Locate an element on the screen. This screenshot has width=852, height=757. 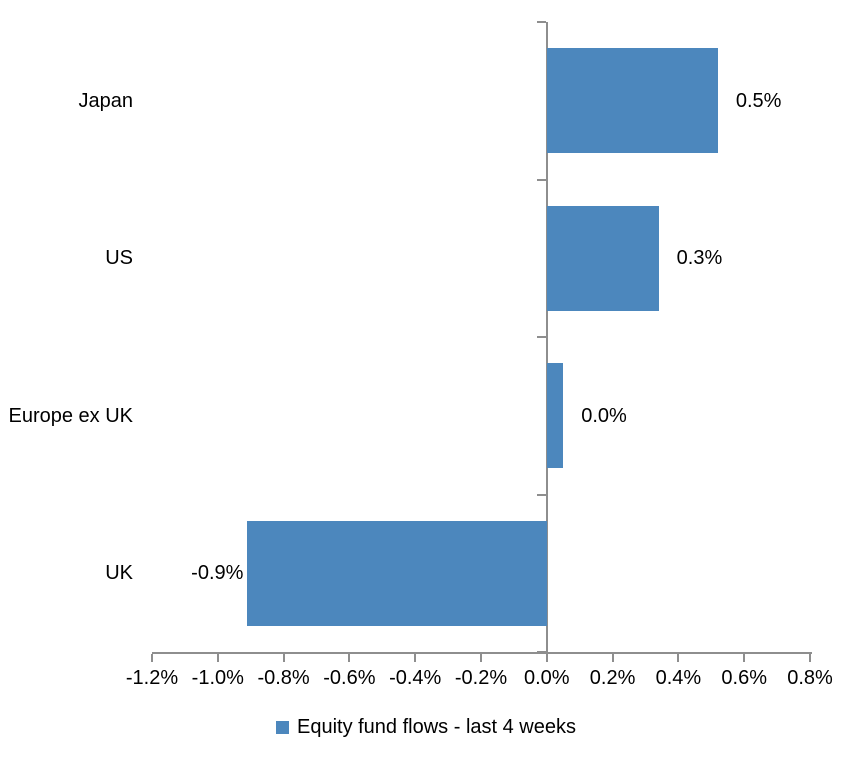
legend-marker-icon is located at coordinates (282, 727).